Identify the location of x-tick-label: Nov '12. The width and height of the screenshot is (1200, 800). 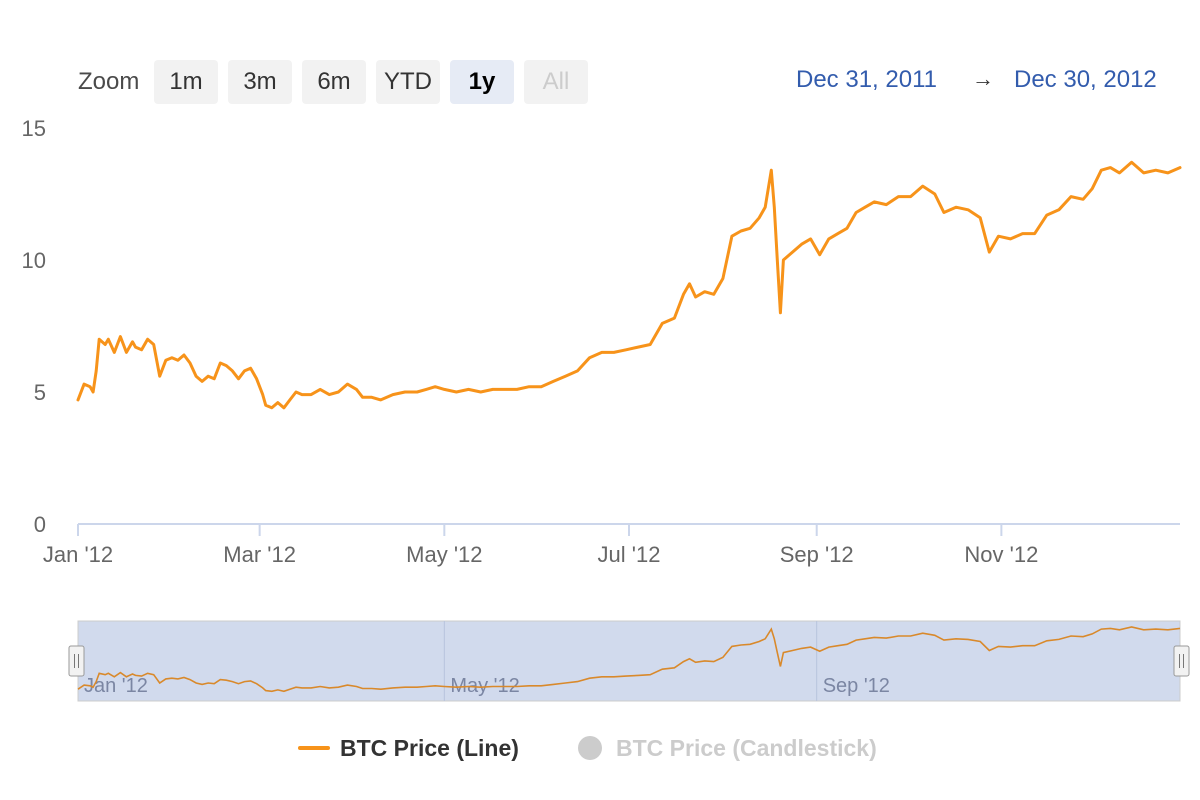
(1001, 554).